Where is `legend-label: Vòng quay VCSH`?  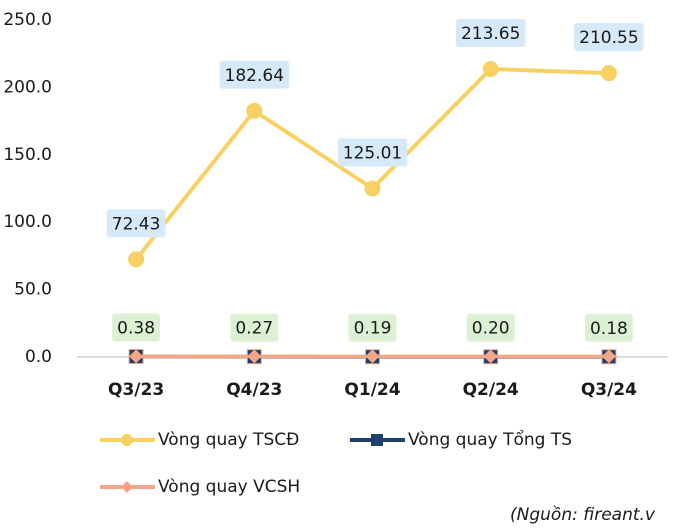
legend-label: Vòng quay VCSH is located at coordinates (229, 487).